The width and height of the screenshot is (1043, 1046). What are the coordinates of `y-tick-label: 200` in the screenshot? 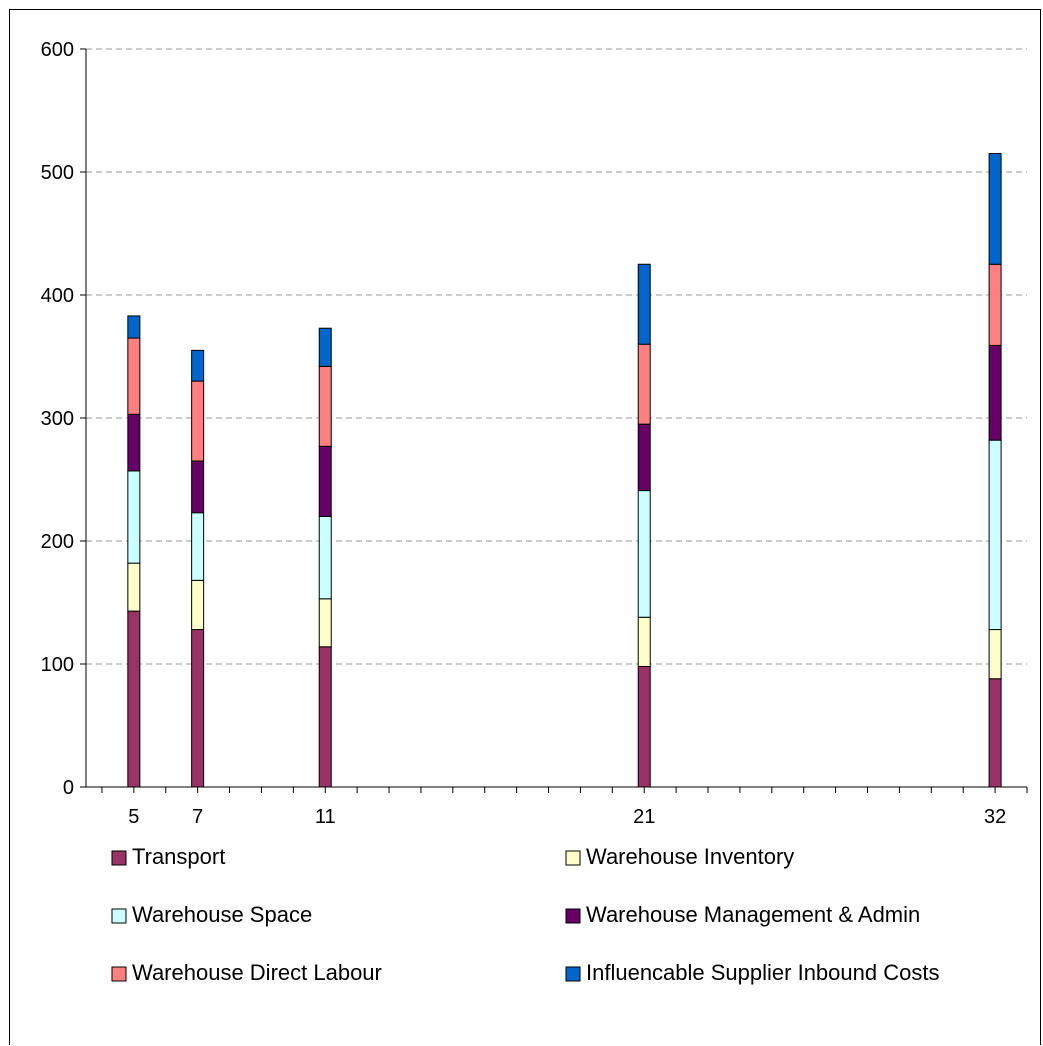 It's located at (57, 542).